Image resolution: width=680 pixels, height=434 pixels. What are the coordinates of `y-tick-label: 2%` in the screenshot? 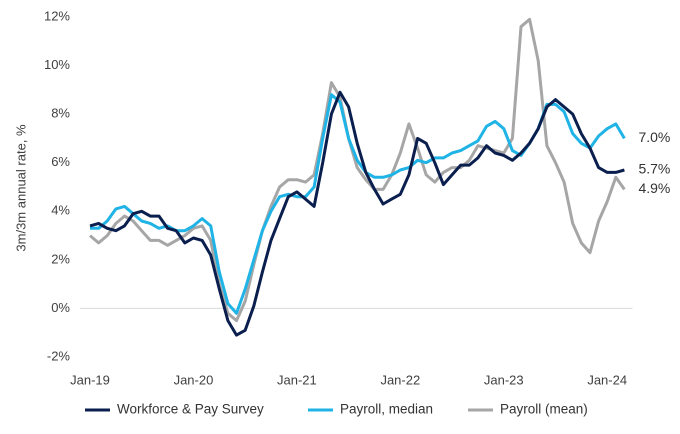 It's located at (60, 258).